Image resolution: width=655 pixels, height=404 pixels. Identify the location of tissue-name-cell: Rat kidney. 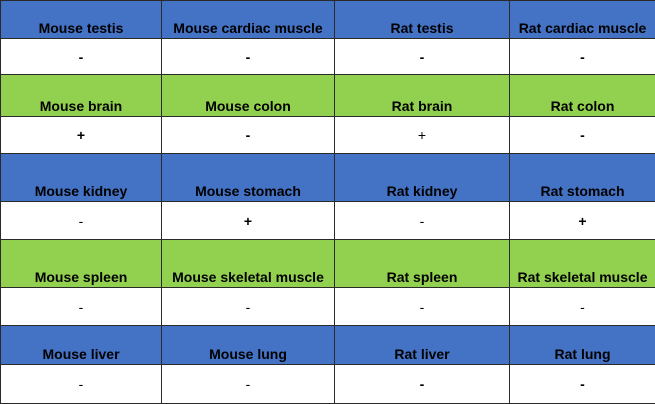
(422, 178).